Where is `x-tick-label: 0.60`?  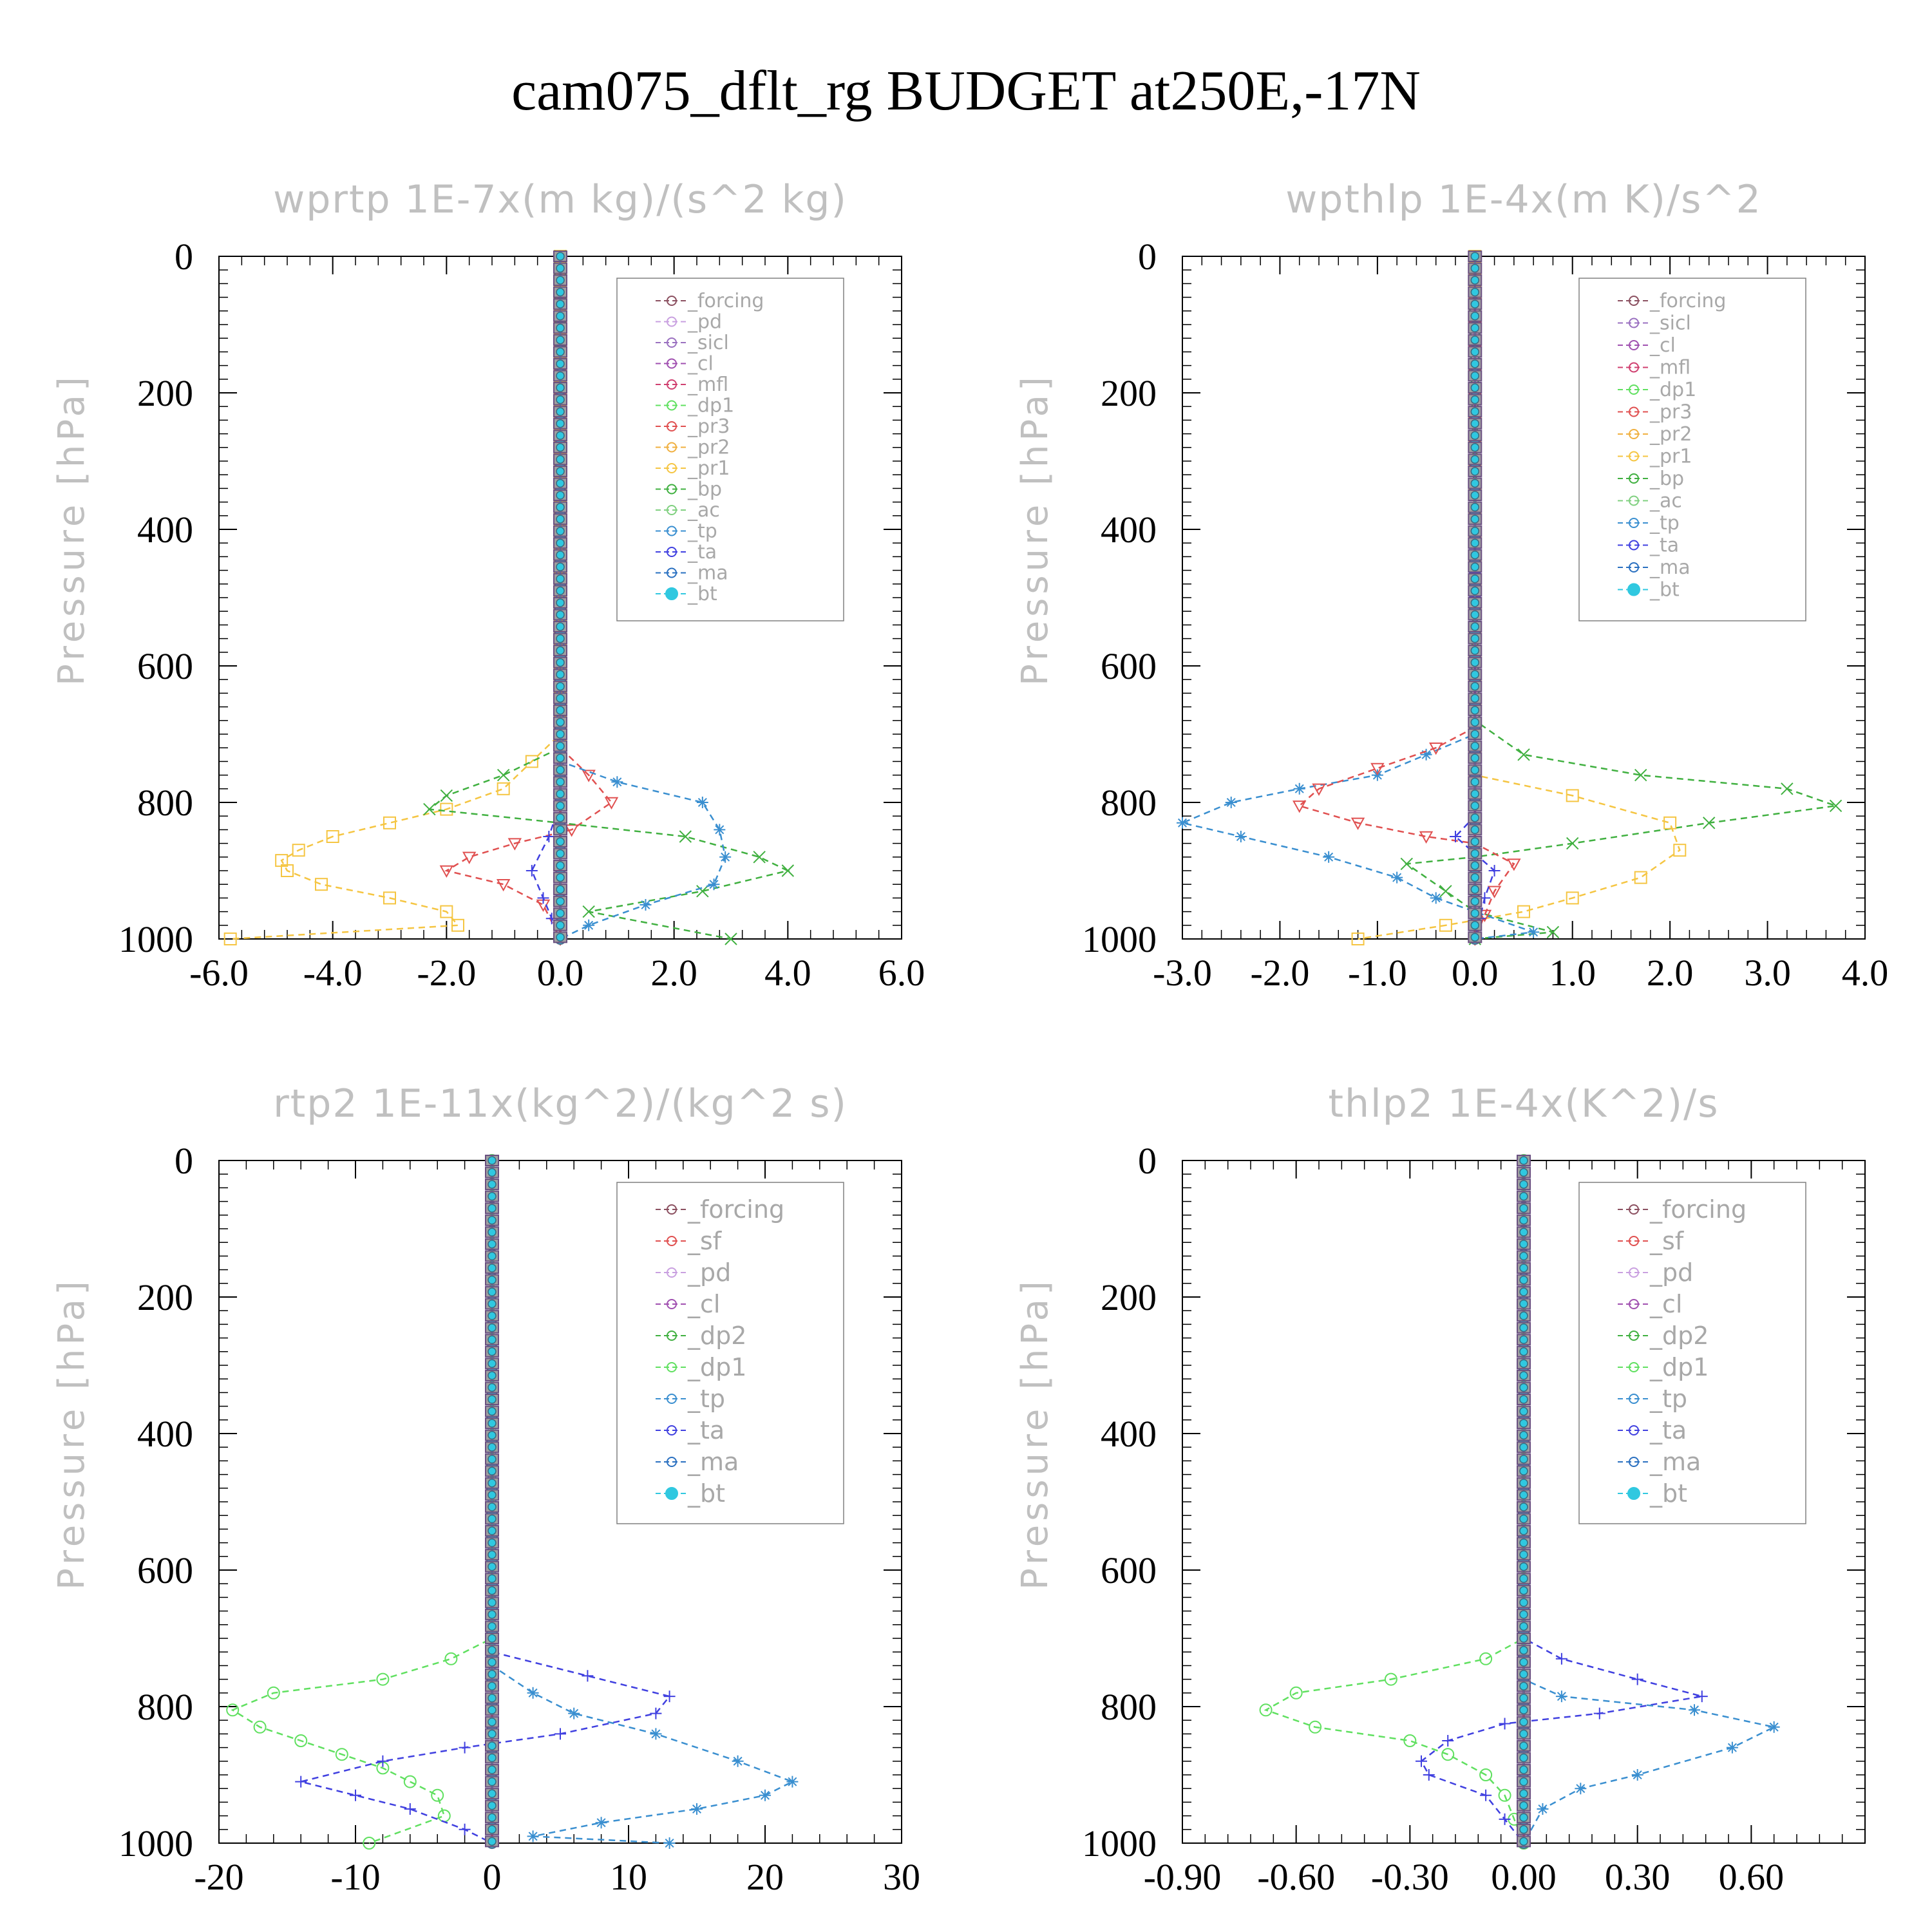 x-tick-label: 0.60 is located at coordinates (1752, 1877).